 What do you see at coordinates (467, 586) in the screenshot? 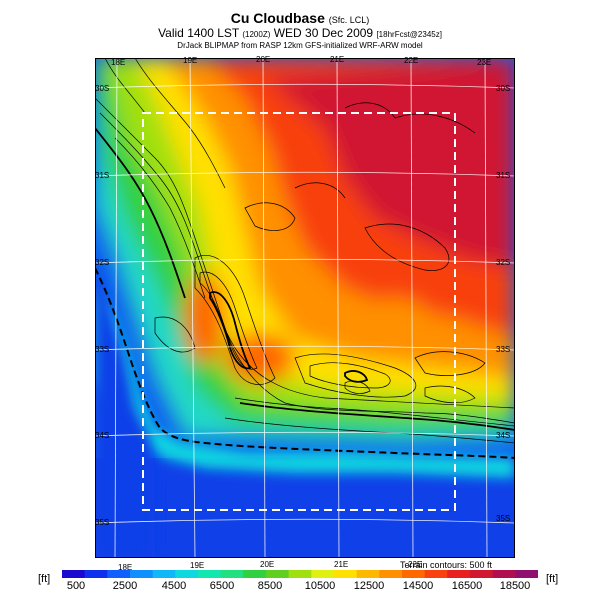
I see `colorbar-tick: 16500` at bounding box center [467, 586].